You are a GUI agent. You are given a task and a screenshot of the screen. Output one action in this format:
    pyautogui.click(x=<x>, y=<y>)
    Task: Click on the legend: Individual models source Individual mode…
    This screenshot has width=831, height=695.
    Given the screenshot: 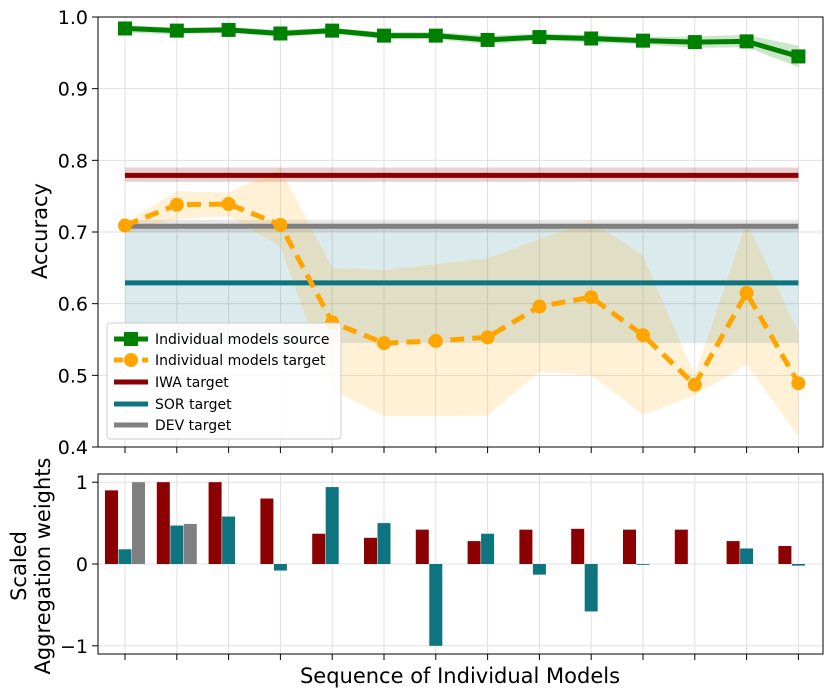 What is the action you would take?
    pyautogui.click(x=224, y=381)
    